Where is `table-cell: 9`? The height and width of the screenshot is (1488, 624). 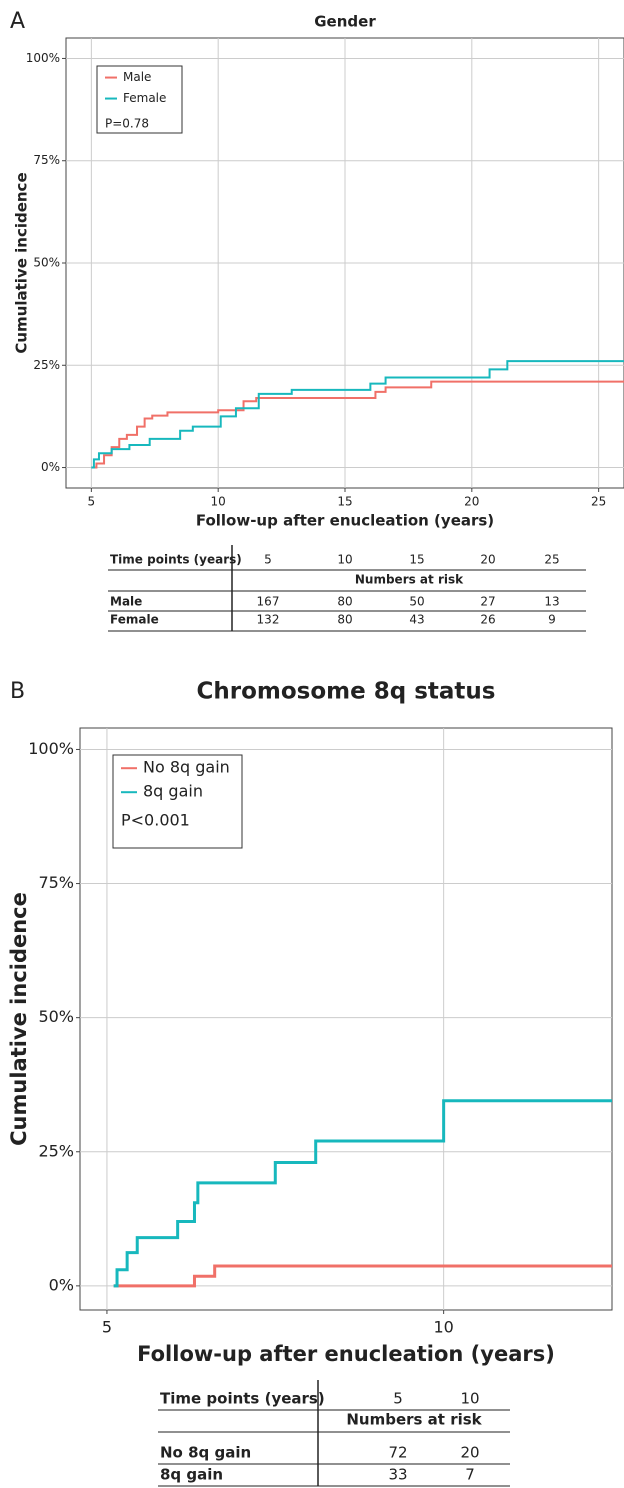
table-cell: 9 is located at coordinates (552, 620).